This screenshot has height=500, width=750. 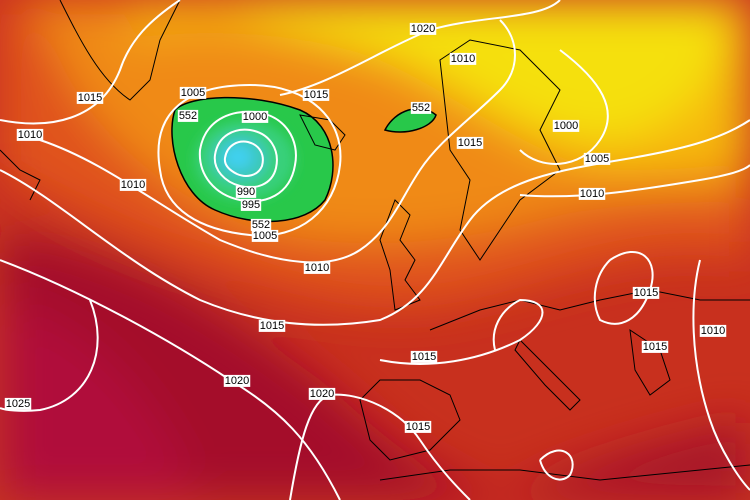 I want to click on isobar-label: 990, so click(x=246, y=192).